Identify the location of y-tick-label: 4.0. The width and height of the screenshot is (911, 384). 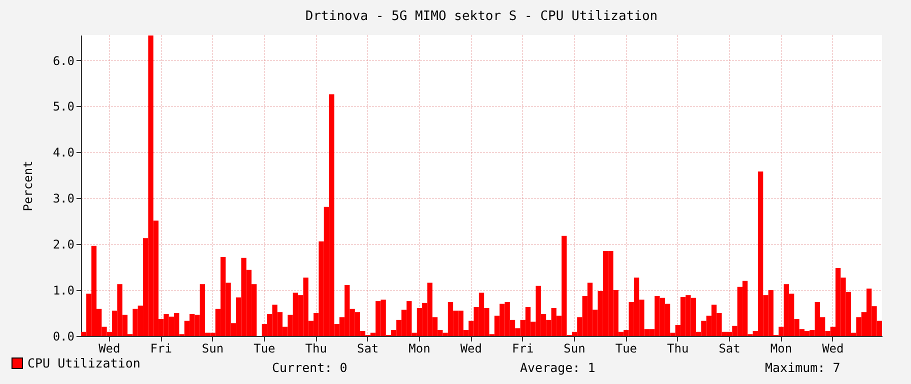
(63, 153).